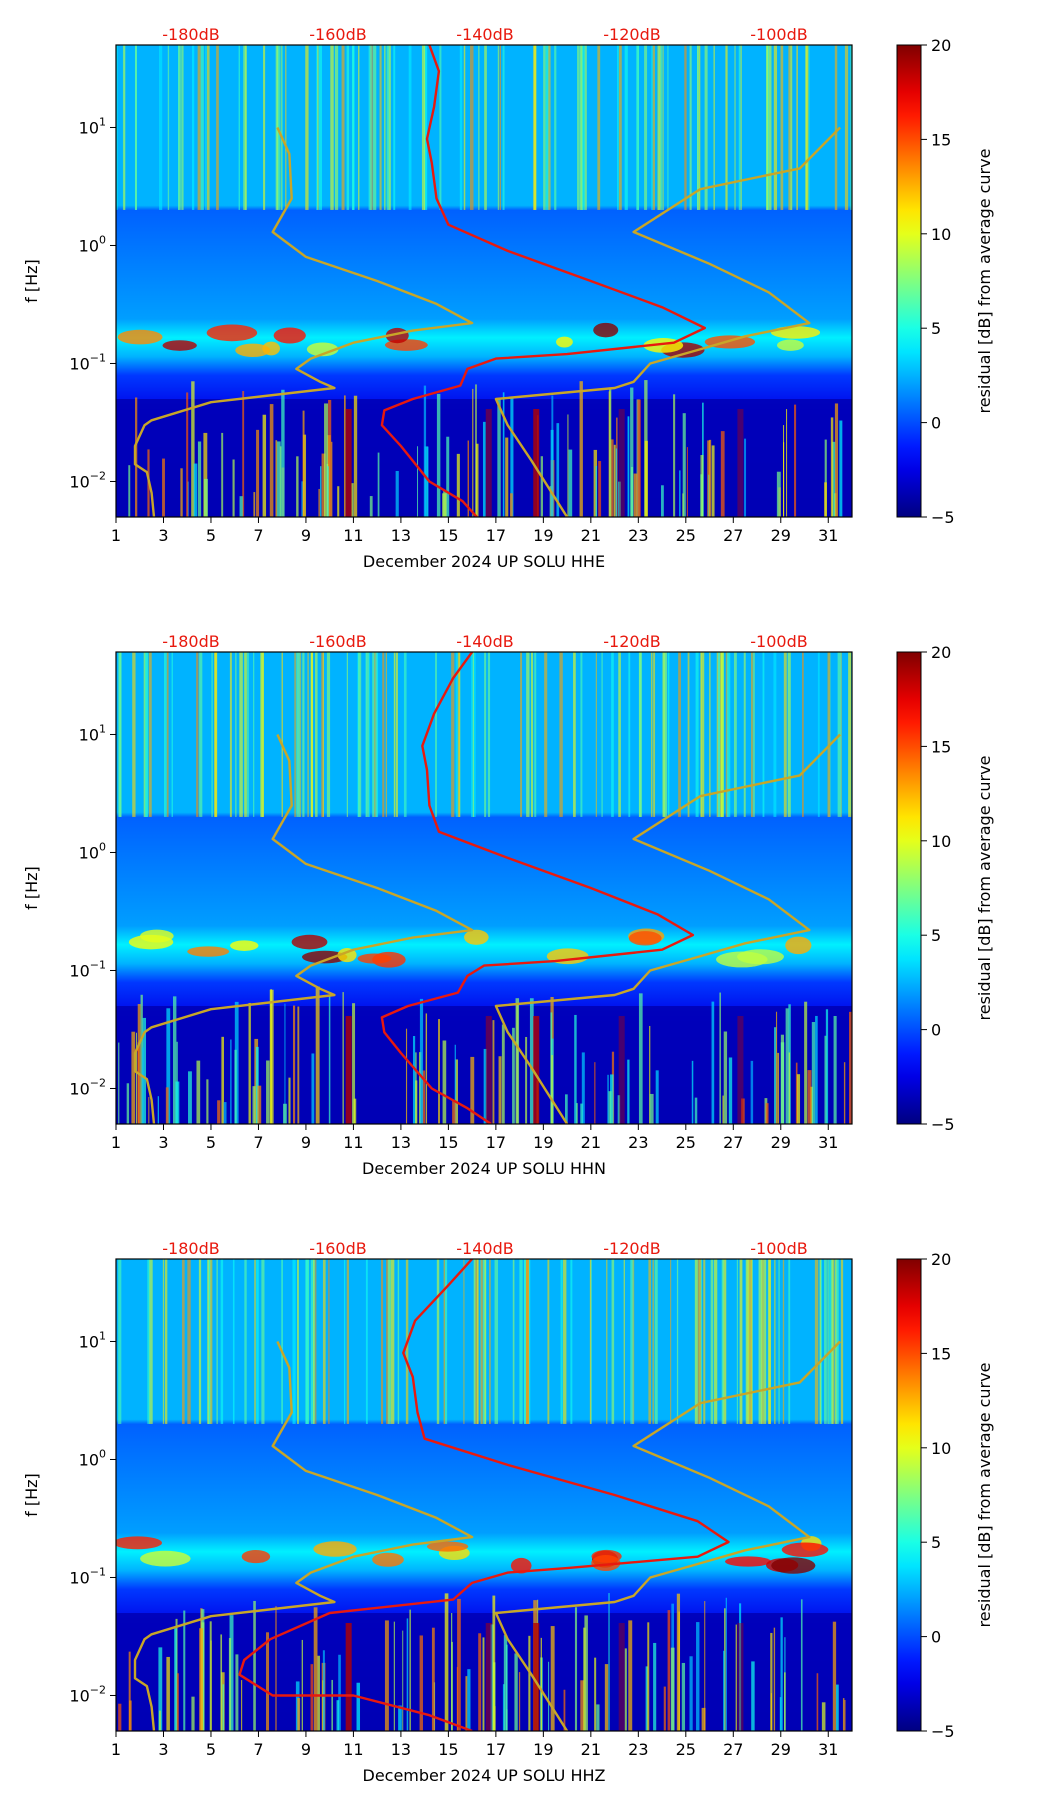 This screenshot has height=1806, width=1052. Describe the element at coordinates (936, 328) in the screenshot. I see `colorbar-tick-label: 5` at that location.